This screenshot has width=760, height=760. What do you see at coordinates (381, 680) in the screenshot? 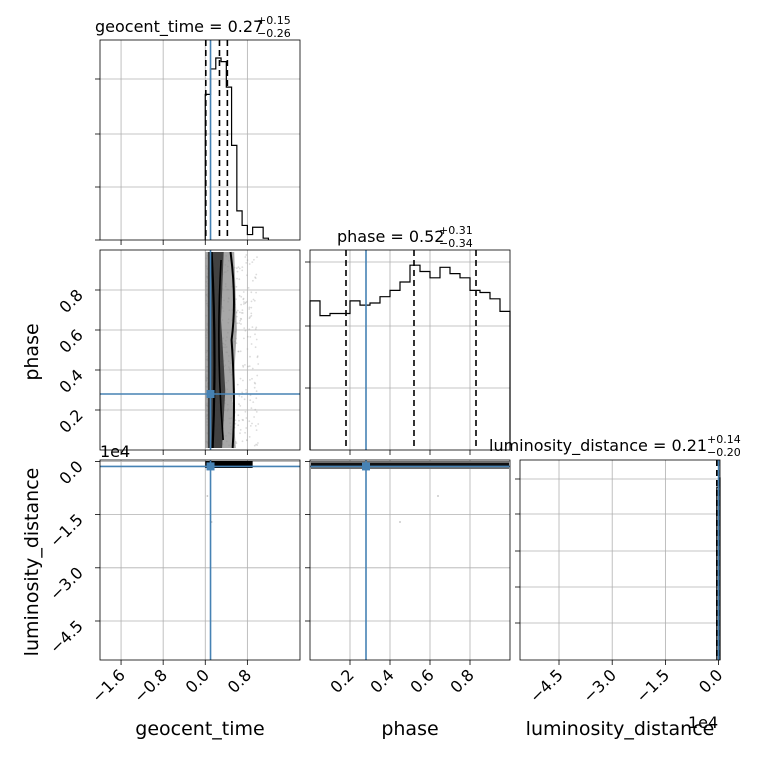
I see `tick-label-phase-x: 0.4` at bounding box center [381, 680].